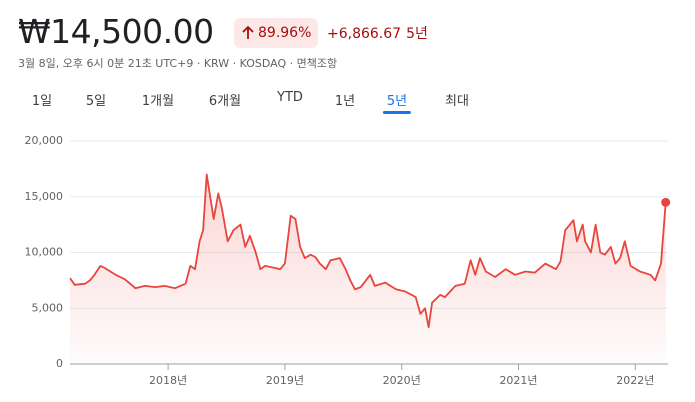  Describe the element at coordinates (44, 140) in the screenshot. I see `y-tick-label: 20,000` at that location.